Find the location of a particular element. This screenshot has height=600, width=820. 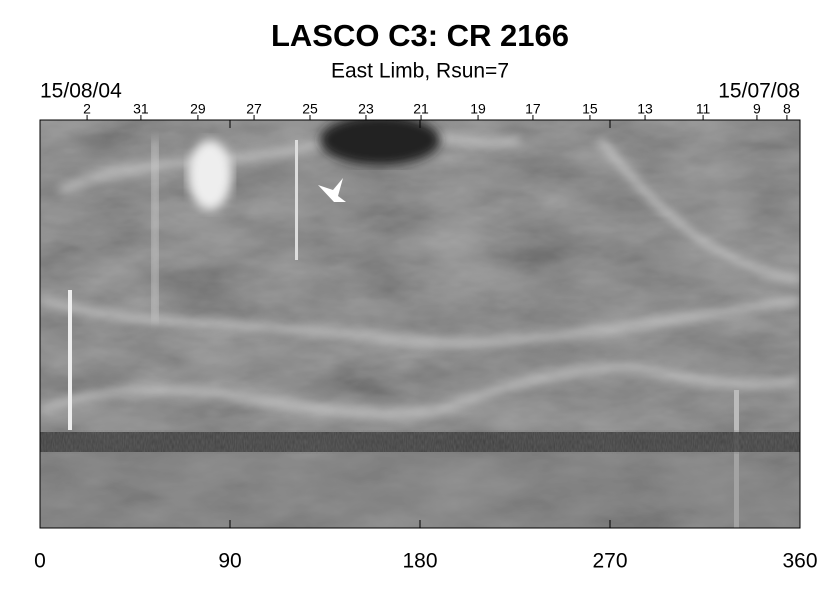

x2-tick-label: 9 is located at coordinates (757, 109).